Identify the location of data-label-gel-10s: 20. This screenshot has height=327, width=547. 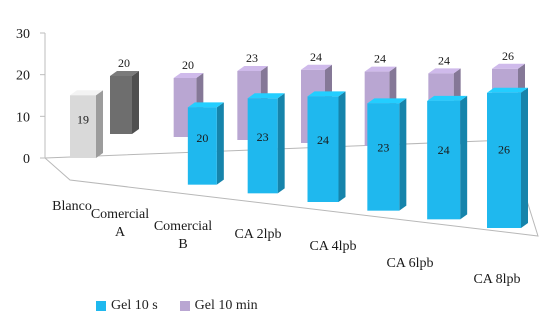
(202, 138).